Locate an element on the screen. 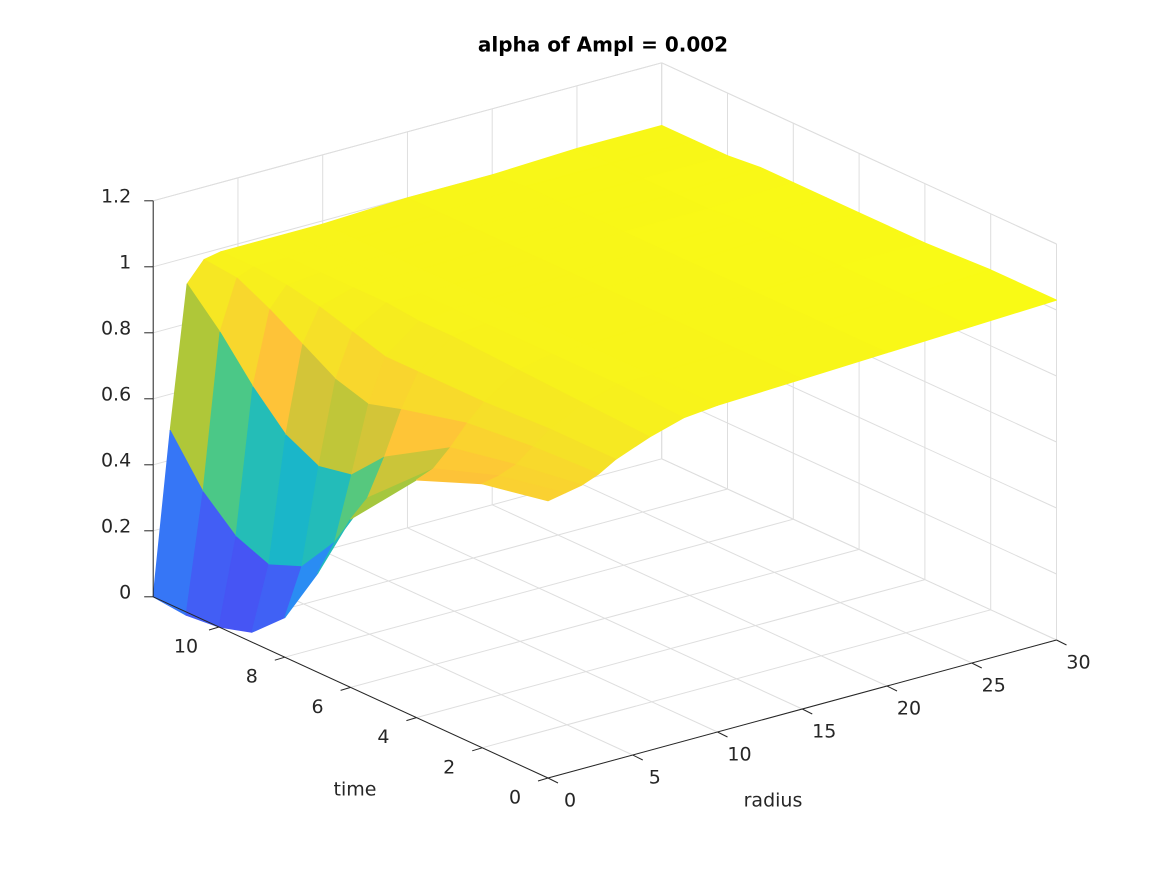 The height and width of the screenshot is (875, 1167). z-tick-label: 0 is located at coordinates (125, 592).